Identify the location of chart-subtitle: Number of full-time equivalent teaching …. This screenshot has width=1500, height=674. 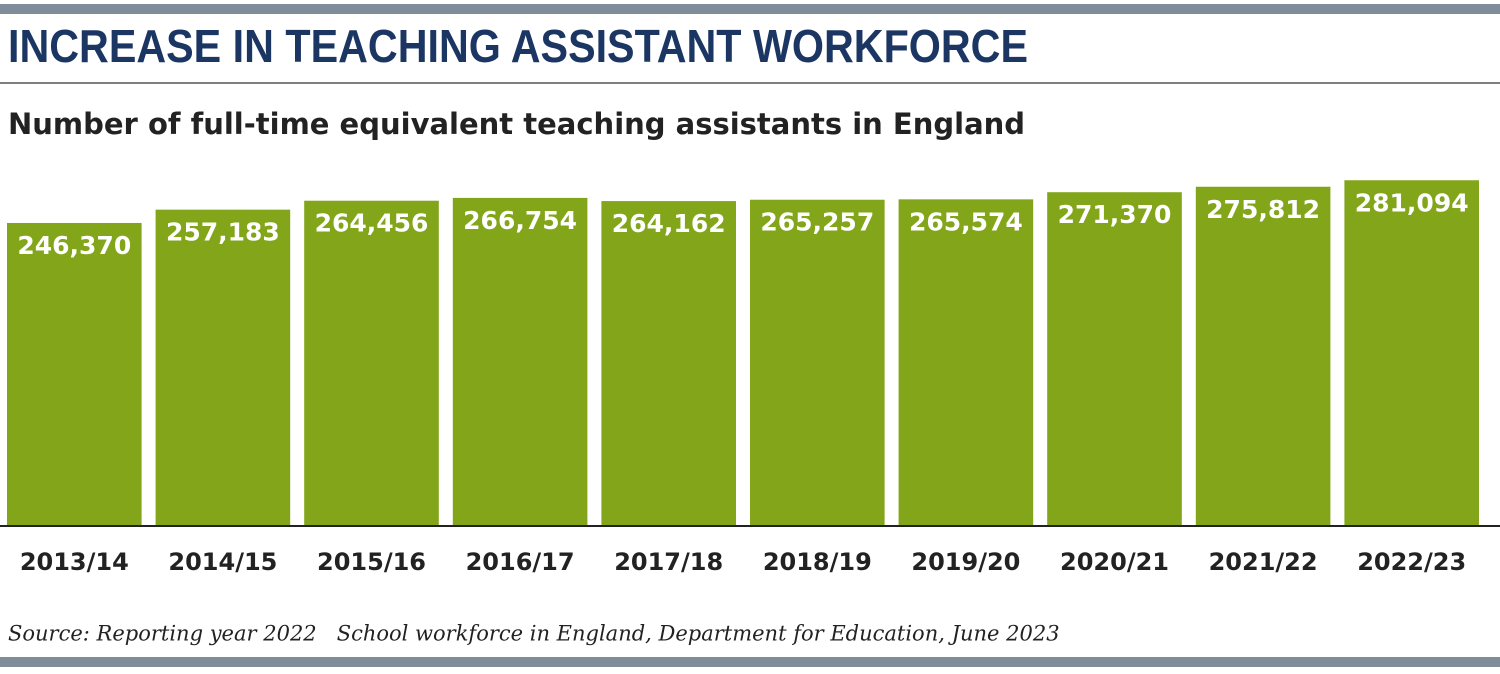
(516, 124).